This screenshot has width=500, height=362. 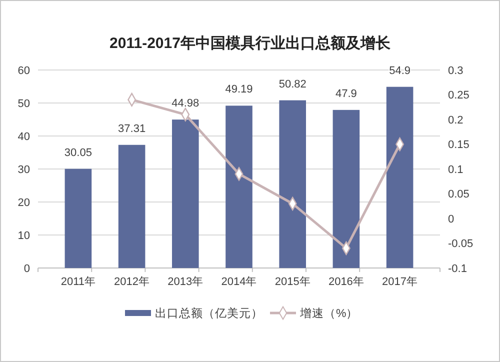 I want to click on x-tick-label: 2013年, so click(x=186, y=282).